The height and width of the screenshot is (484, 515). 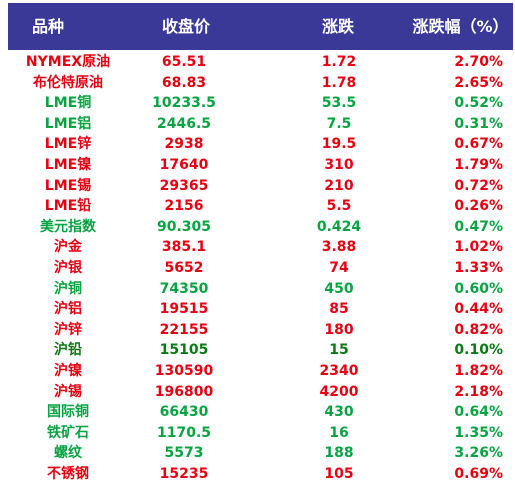 What do you see at coordinates (339, 144) in the screenshot?
I see `cell-change: 19.5` at bounding box center [339, 144].